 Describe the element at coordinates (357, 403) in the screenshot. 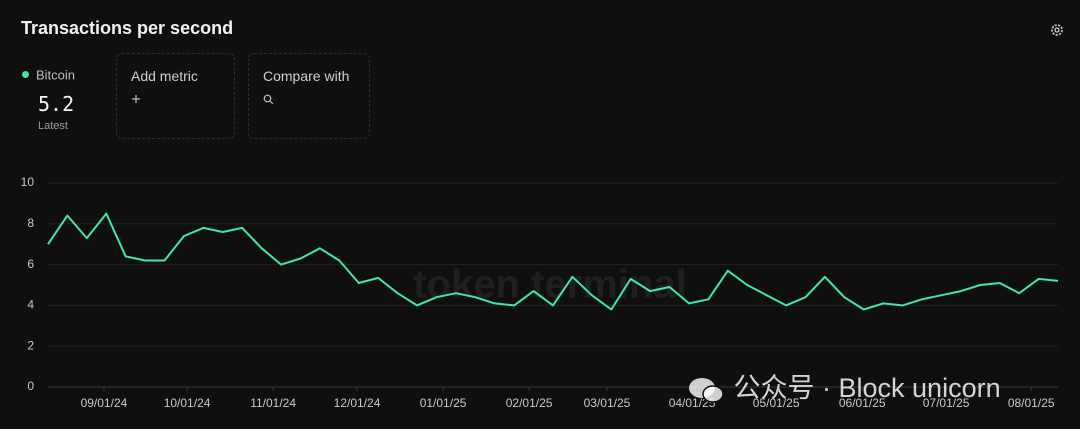

I see `x-tick-label: 12/01/24` at that location.